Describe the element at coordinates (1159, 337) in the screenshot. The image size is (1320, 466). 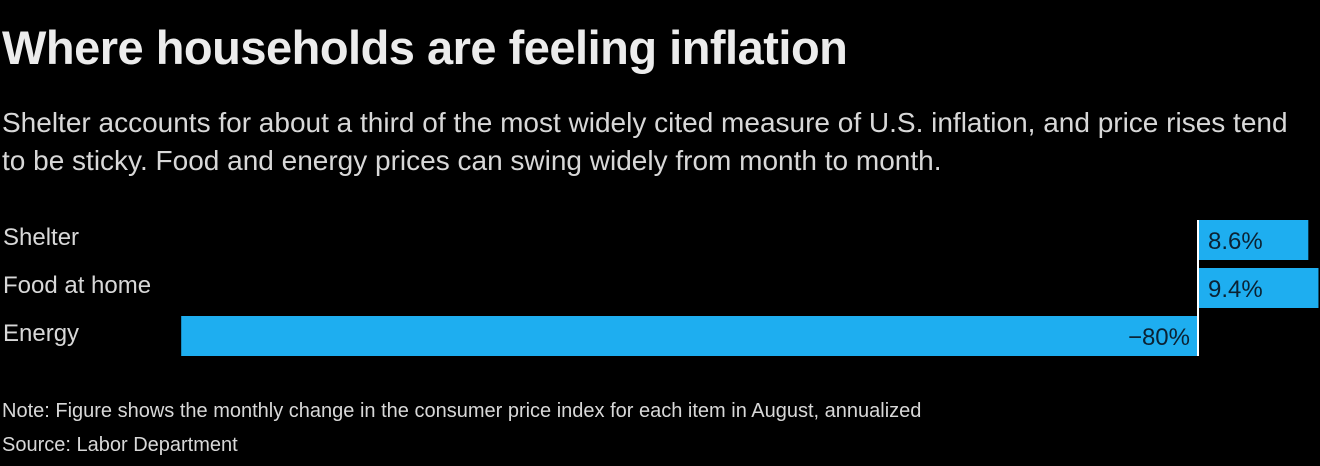
I see `data-label: −80%` at that location.